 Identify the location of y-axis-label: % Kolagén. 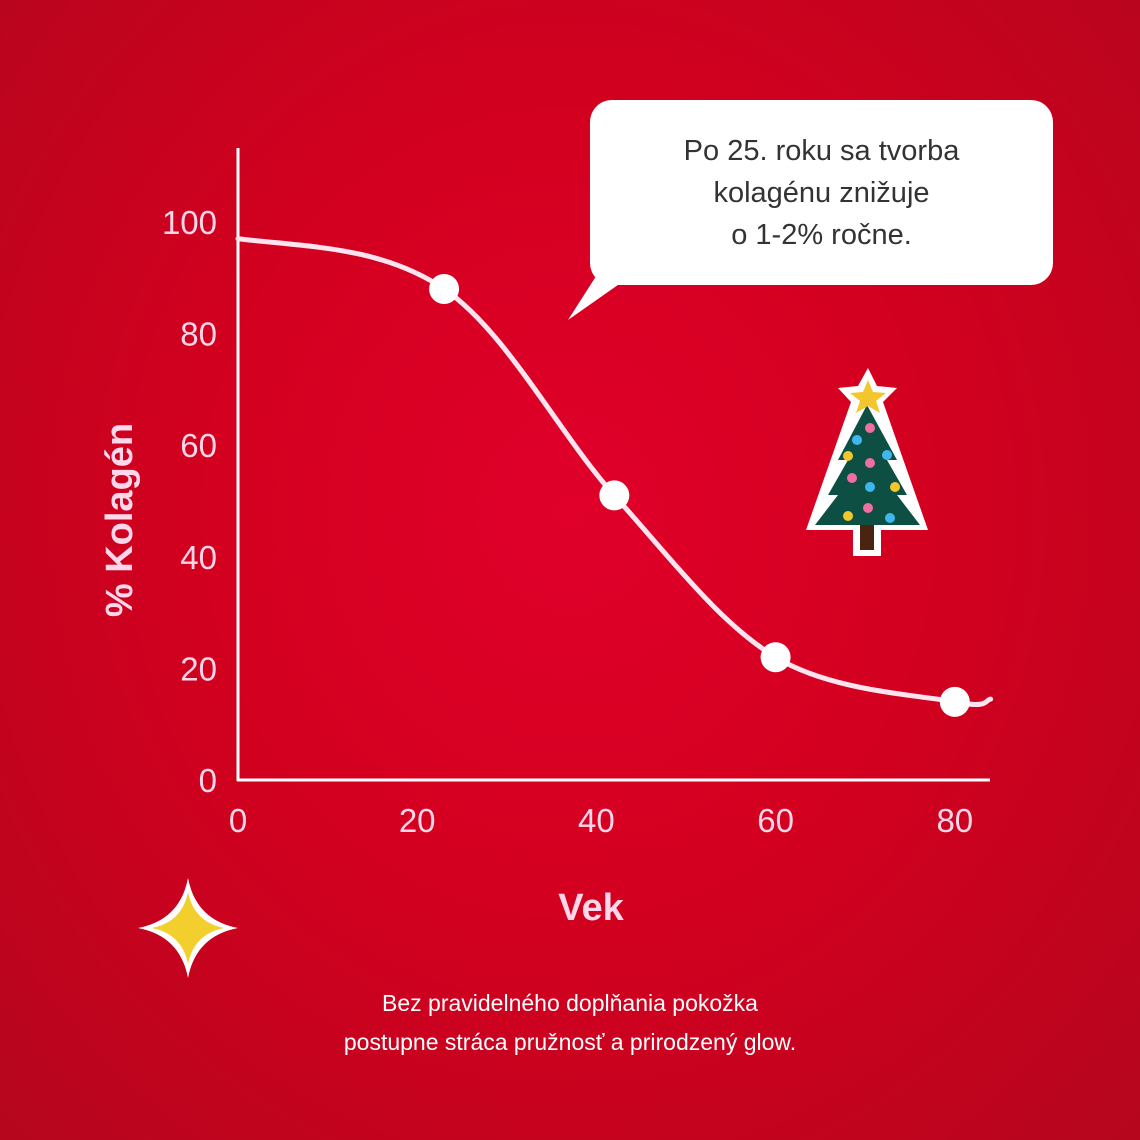
(120, 520).